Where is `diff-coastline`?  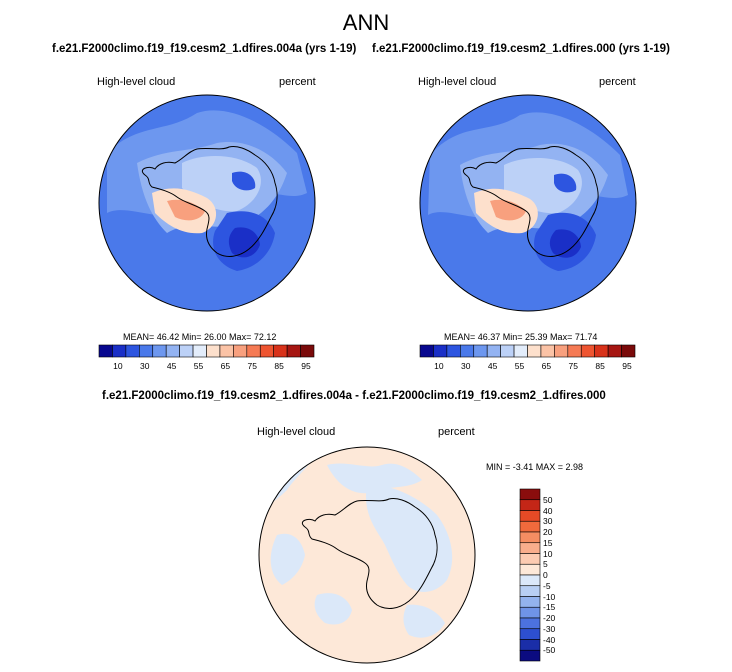 diff-coastline is located at coordinates (369, 553).